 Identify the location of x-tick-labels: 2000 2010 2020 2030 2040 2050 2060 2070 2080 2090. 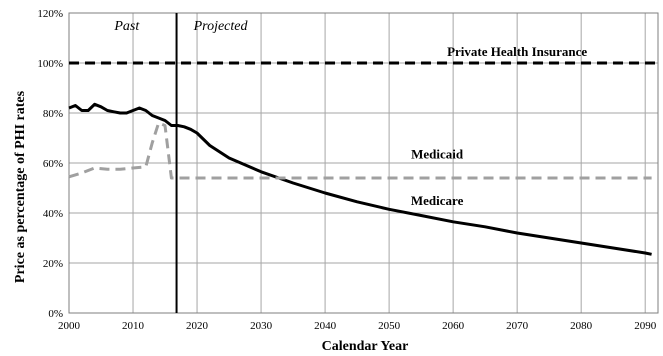
(357, 326).